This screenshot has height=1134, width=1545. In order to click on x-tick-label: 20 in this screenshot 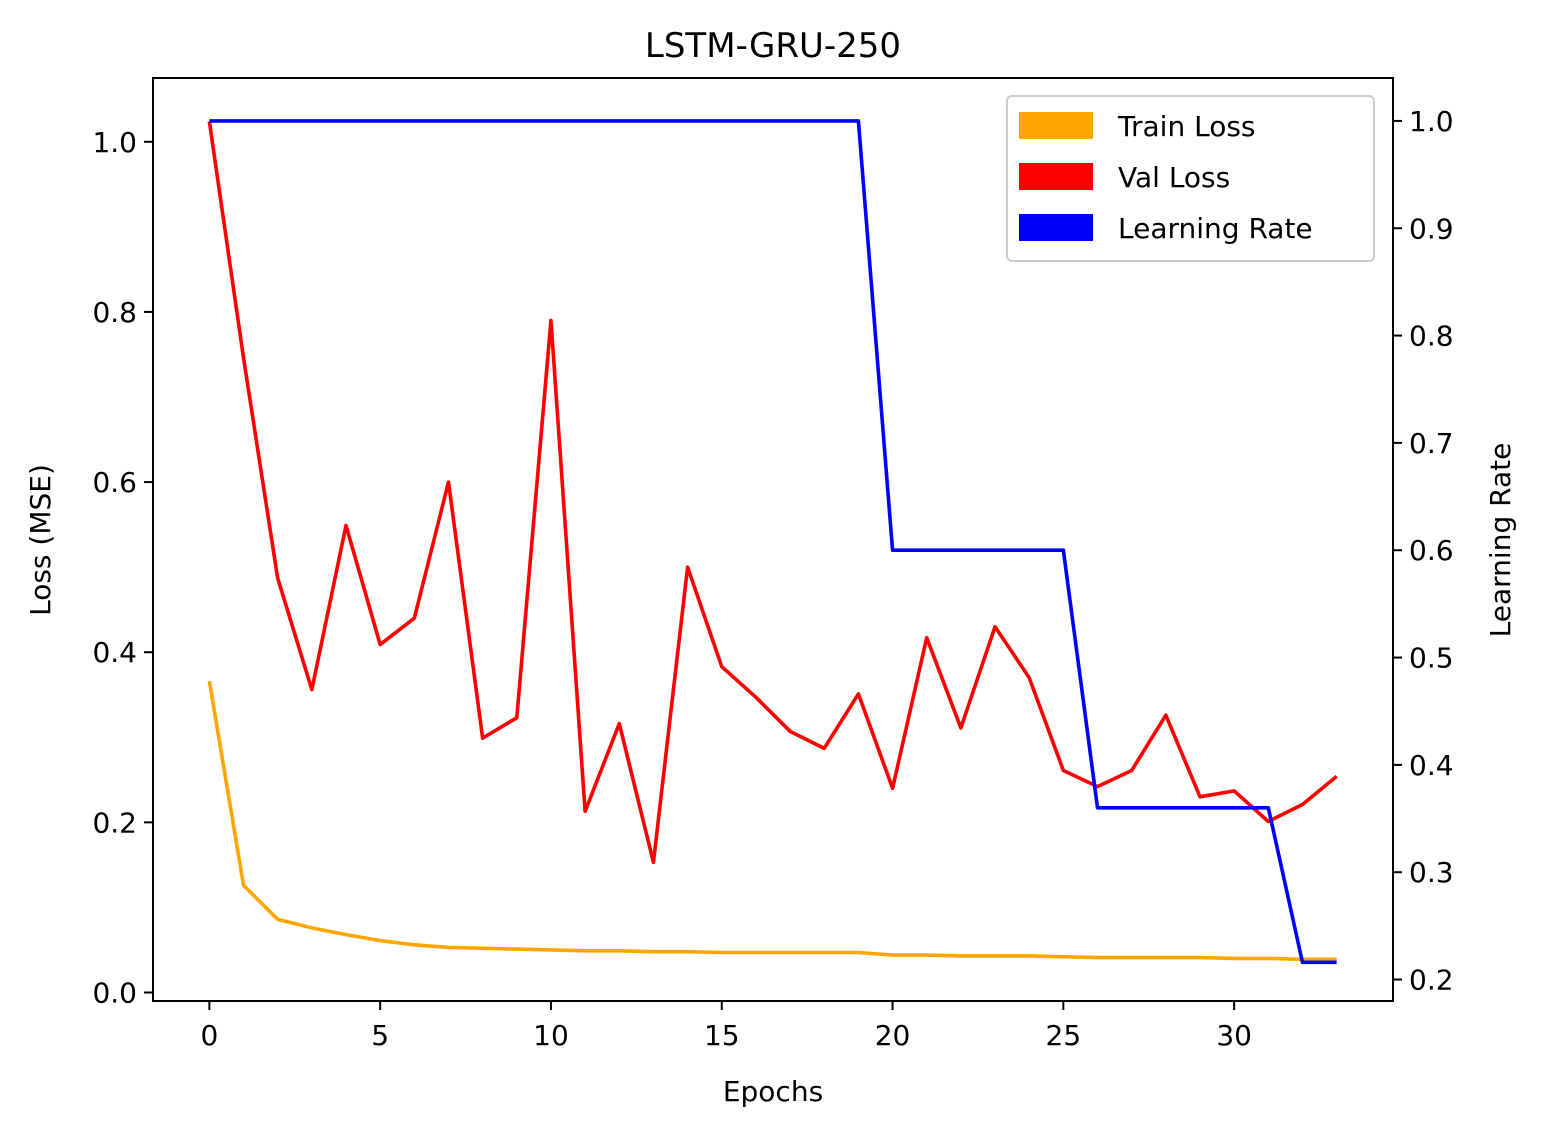, I will do `click(893, 1035)`.